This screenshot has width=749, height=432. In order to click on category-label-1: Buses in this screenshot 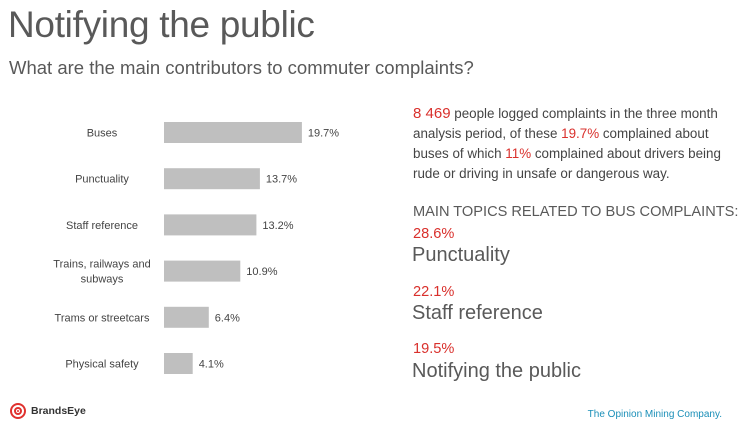, I will do `click(102, 134)`.